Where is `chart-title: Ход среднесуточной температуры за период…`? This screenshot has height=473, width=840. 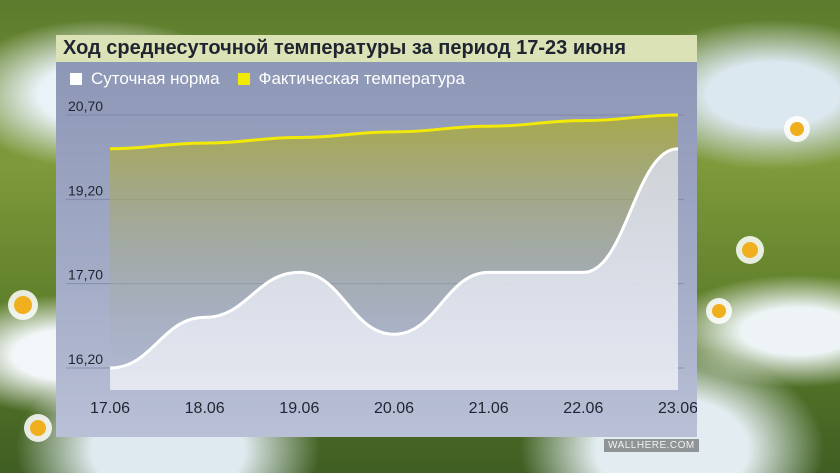 chart-title: Ход среднесуточной температуры за период… is located at coordinates (344, 48).